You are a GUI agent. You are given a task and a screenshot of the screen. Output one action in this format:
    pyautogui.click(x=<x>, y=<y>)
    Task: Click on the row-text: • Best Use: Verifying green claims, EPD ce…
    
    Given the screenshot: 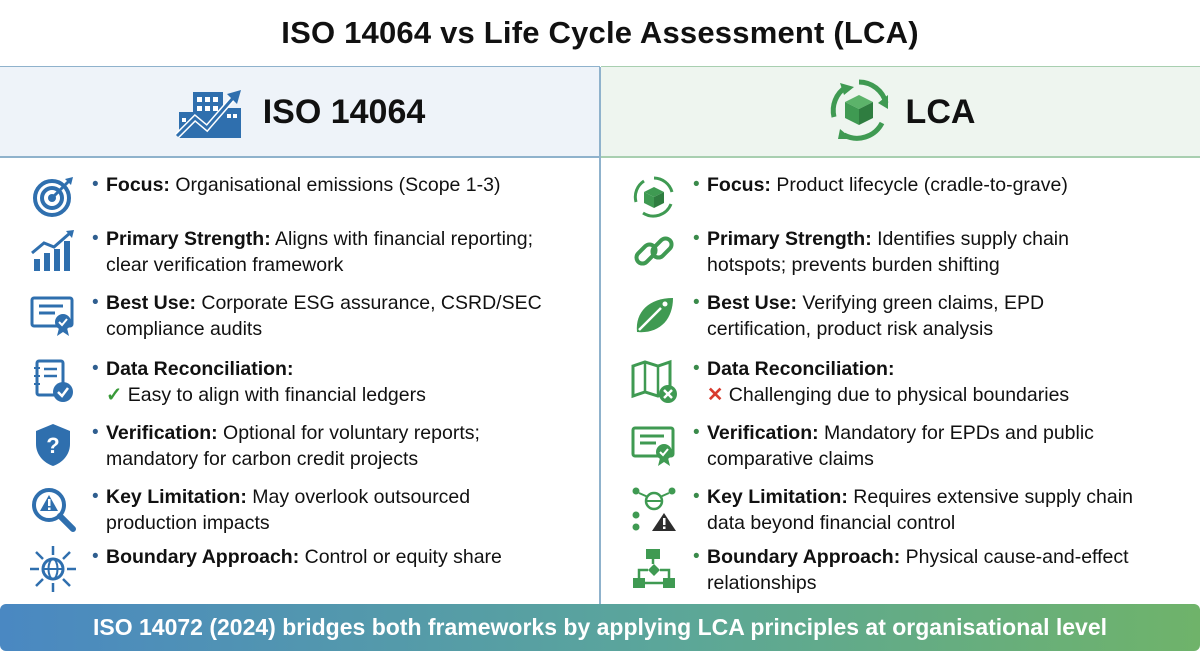 What is the action you would take?
    pyautogui.click(x=941, y=316)
    